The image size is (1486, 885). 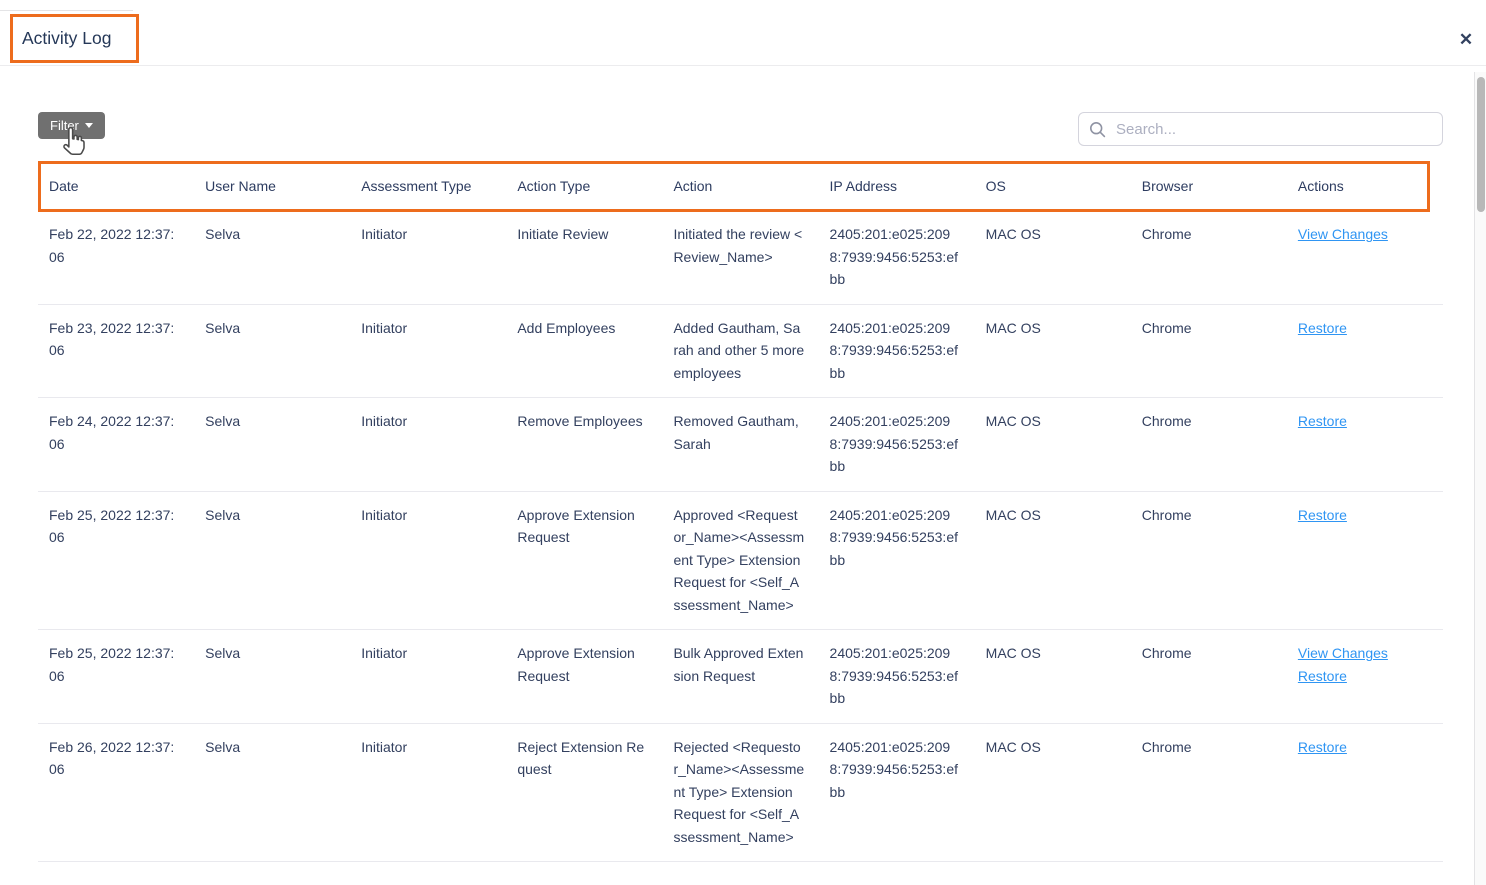 What do you see at coordinates (1363, 256) in the screenshot?
I see `cell-actions: View Changes` at bounding box center [1363, 256].